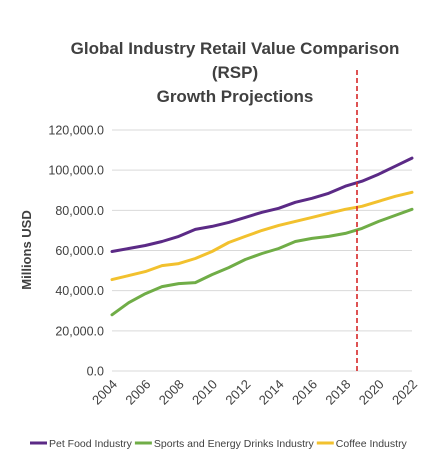 The width and height of the screenshot is (440, 459). I want to click on y-tick-label: 80,000.0, so click(79, 211).